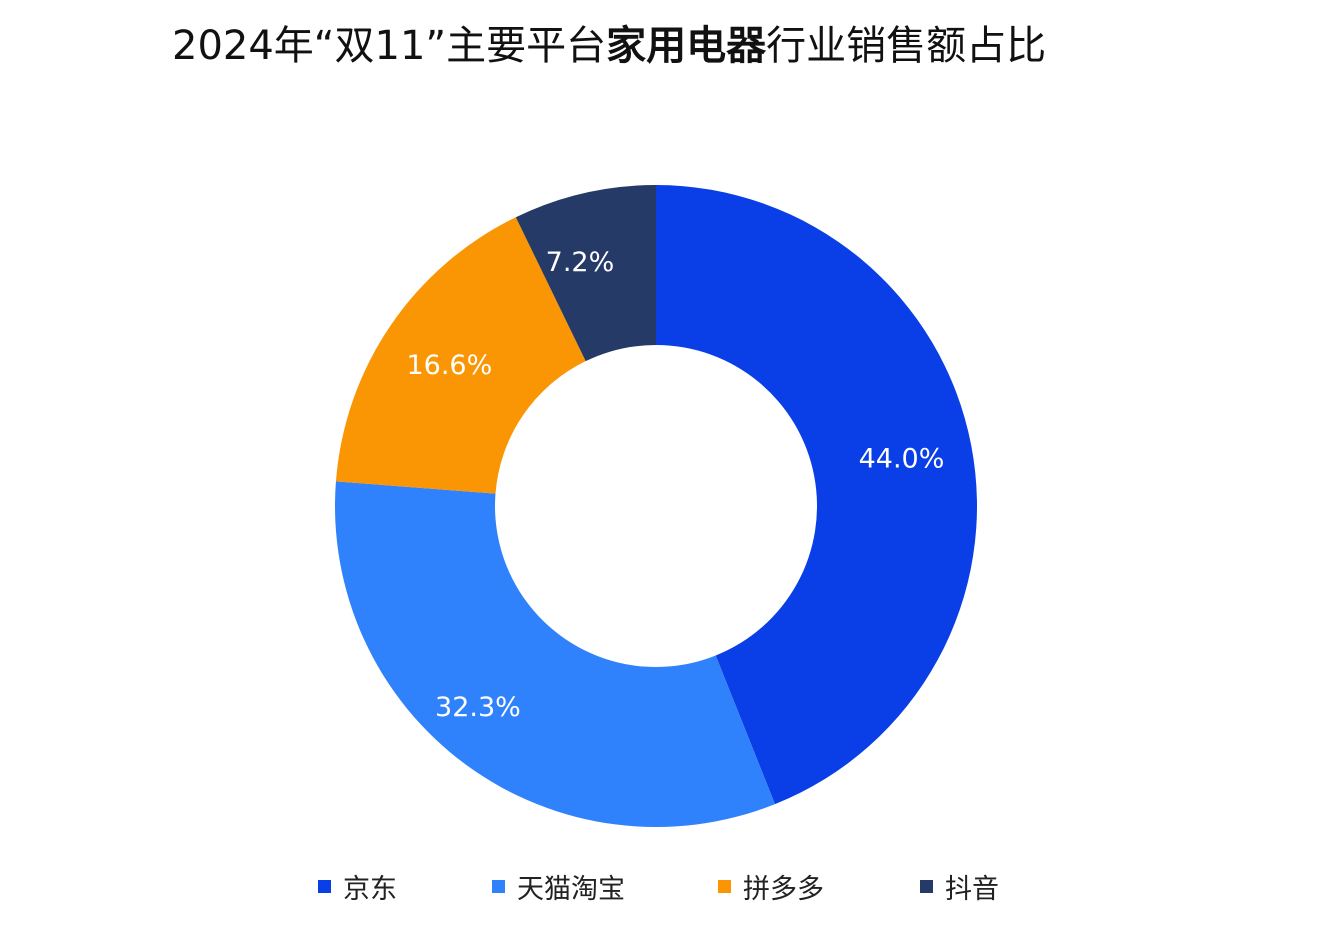 Image resolution: width=1332 pixels, height=946 pixels. I want to click on slice-pinduoduo, so click(460, 355).